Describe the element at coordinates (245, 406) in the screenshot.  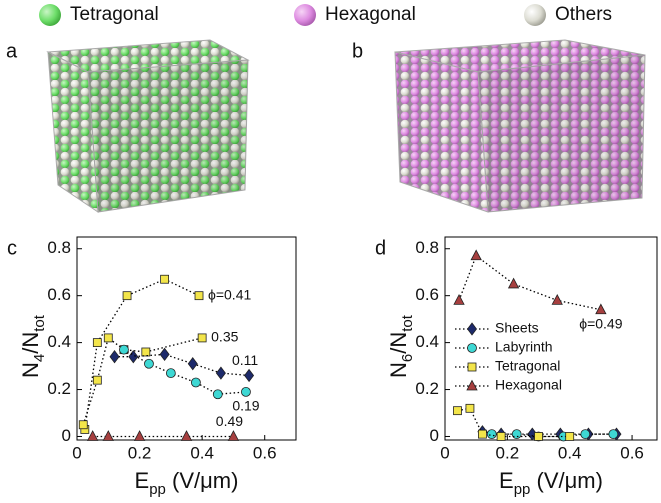
I see `series-label: 0.19` at that location.